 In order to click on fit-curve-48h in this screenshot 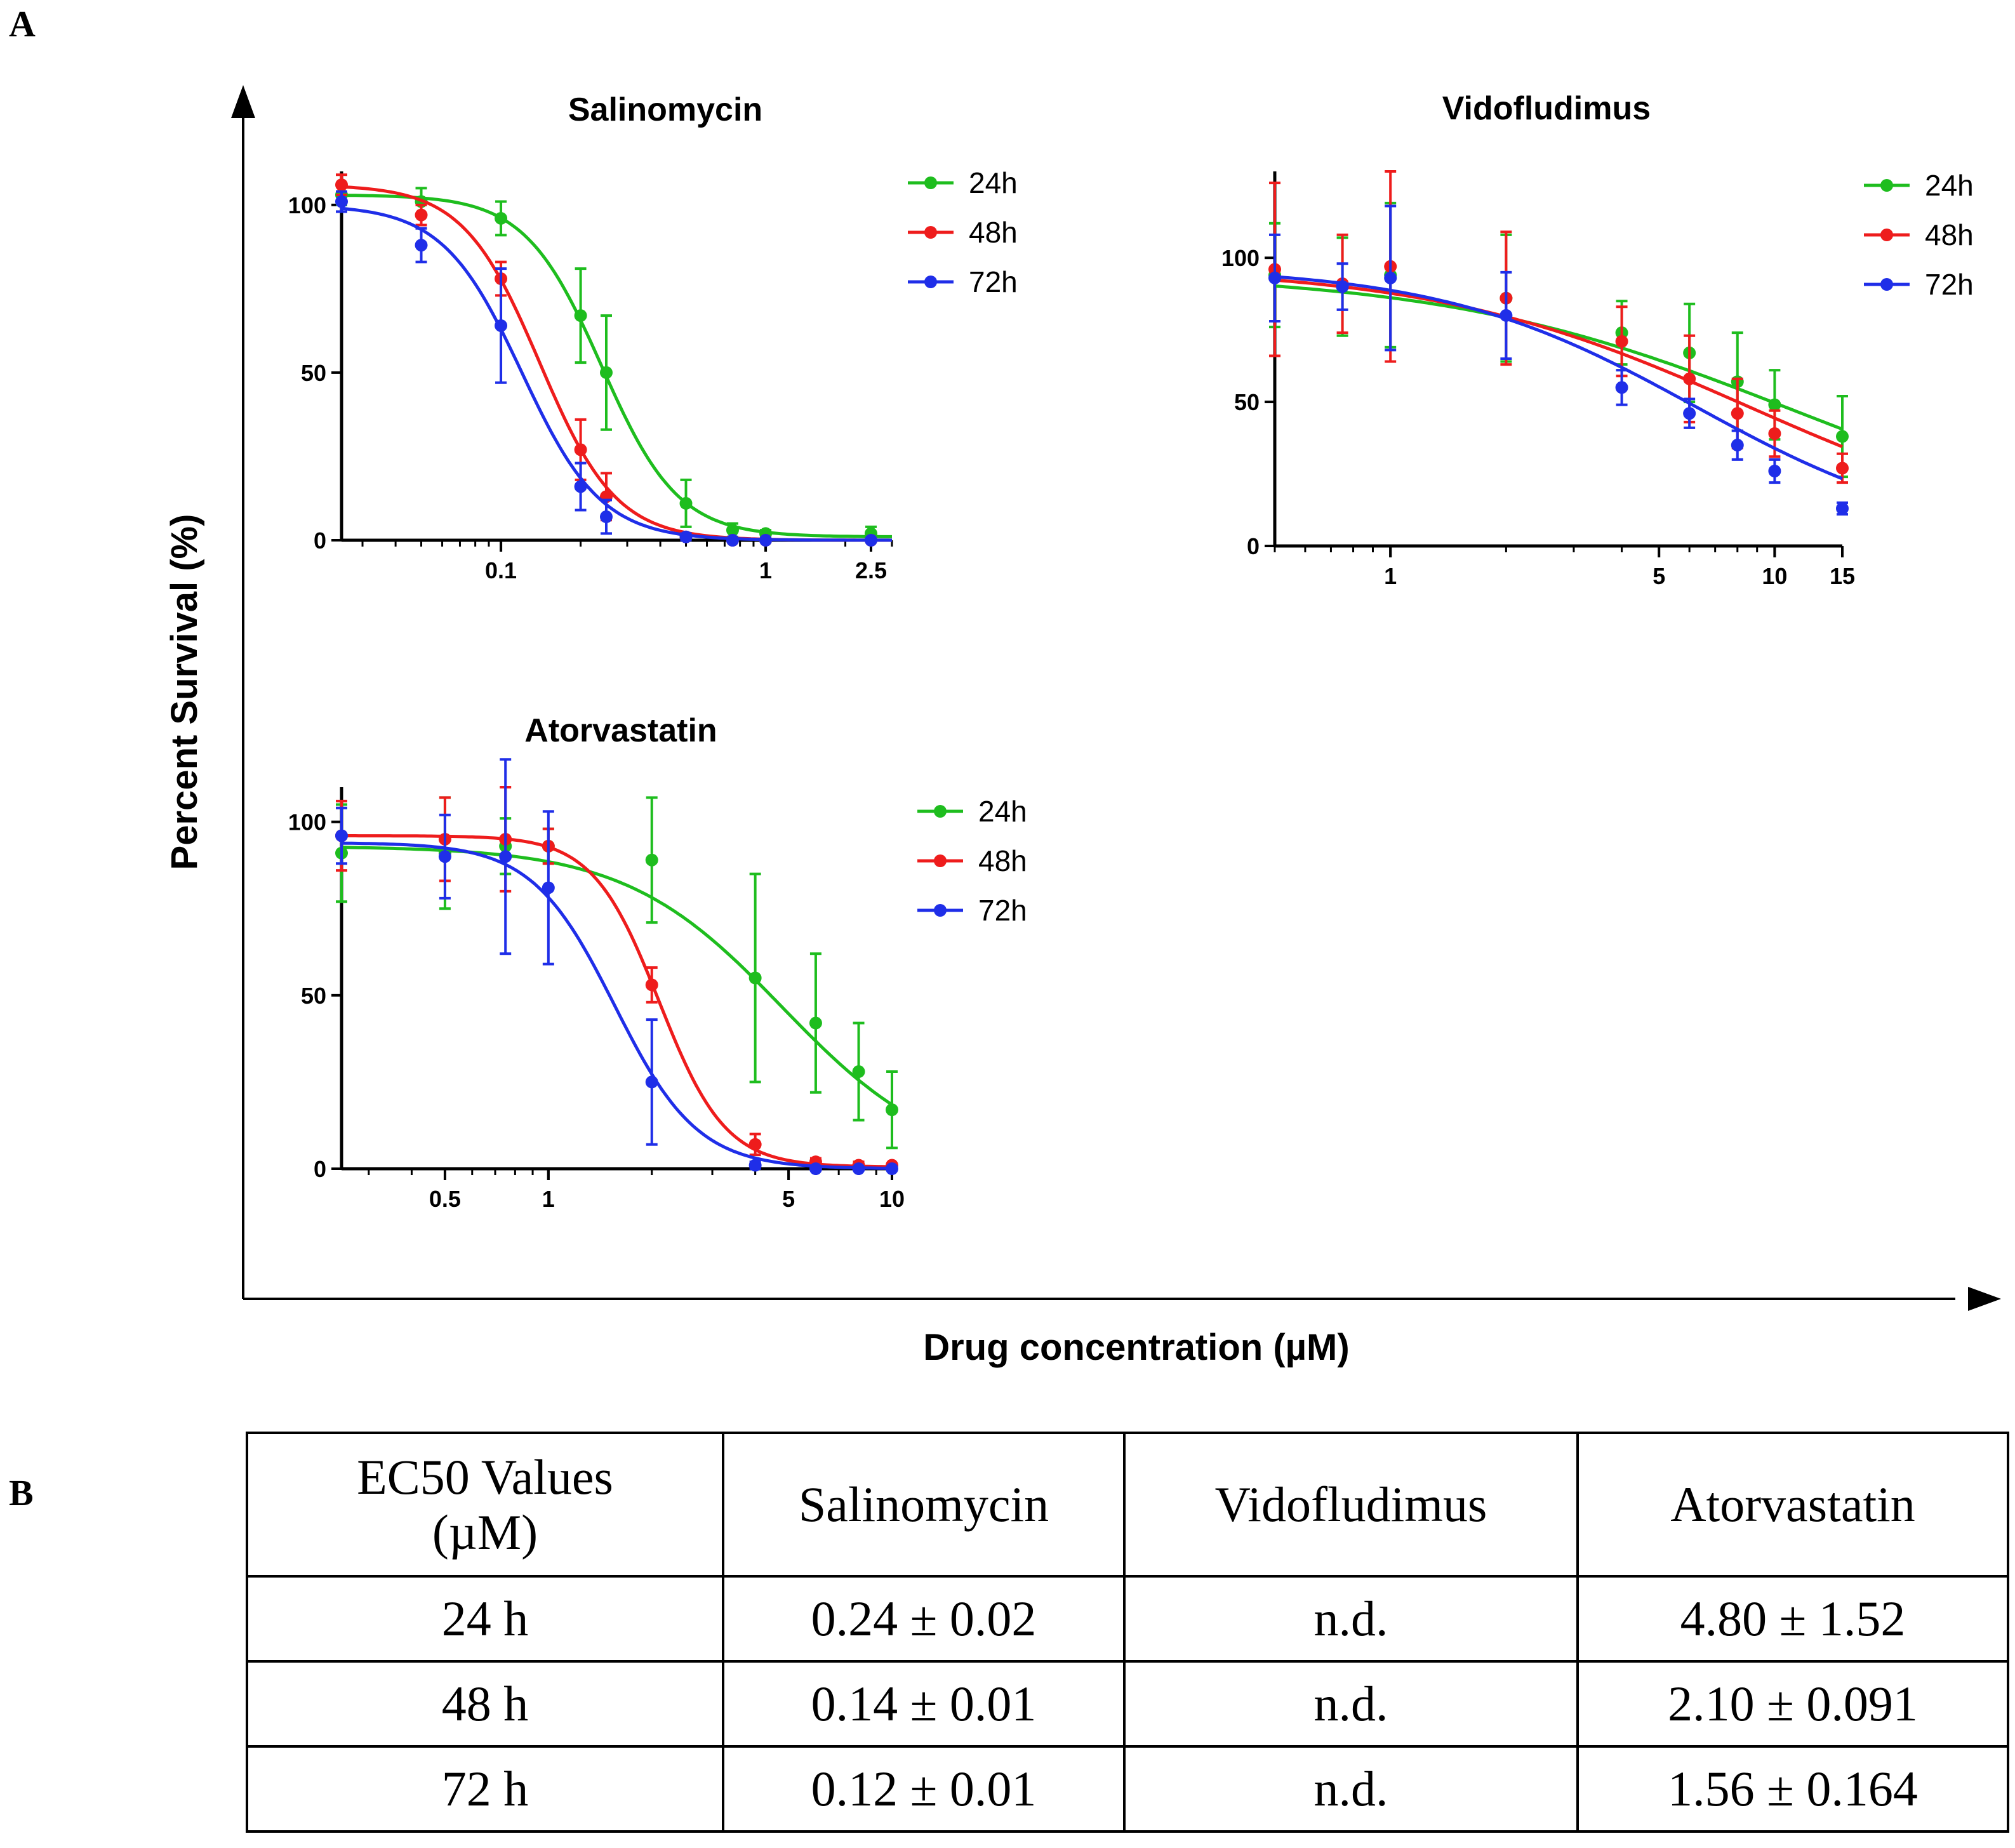, I will do `click(617, 1002)`.